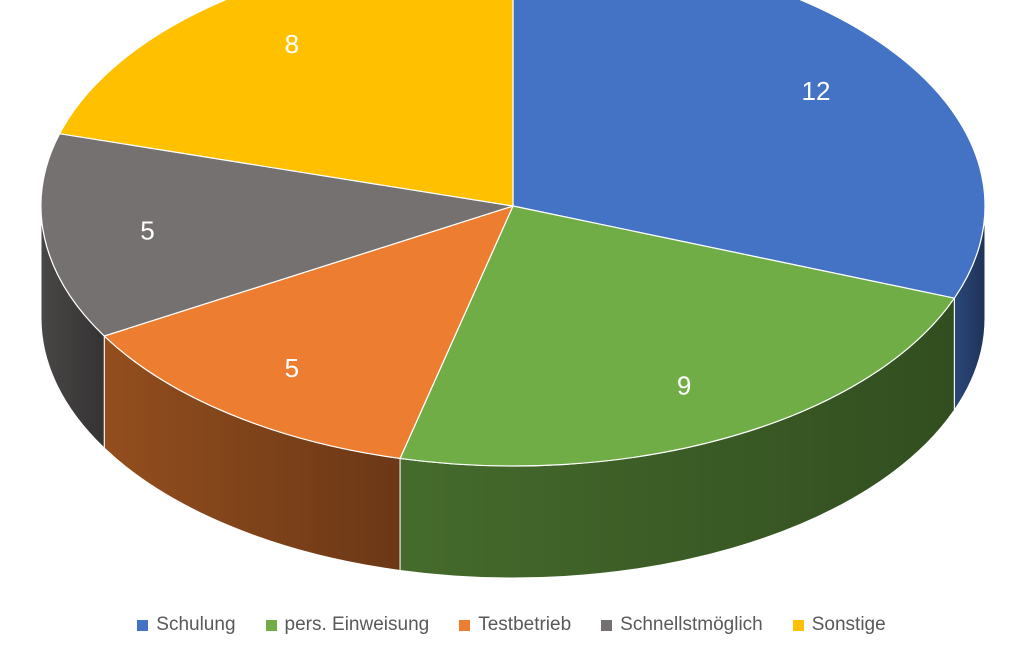 The height and width of the screenshot is (654, 1023). Describe the element at coordinates (196, 624) in the screenshot. I see `legend-label-schulung: Schulung` at that location.